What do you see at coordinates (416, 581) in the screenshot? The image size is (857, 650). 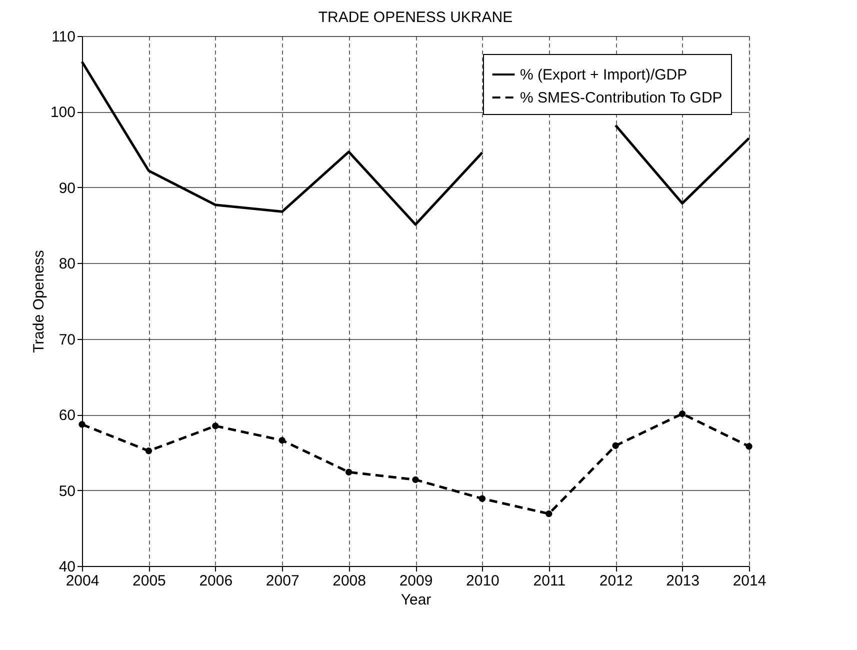 I see `x-tick-label: 2009` at bounding box center [416, 581].